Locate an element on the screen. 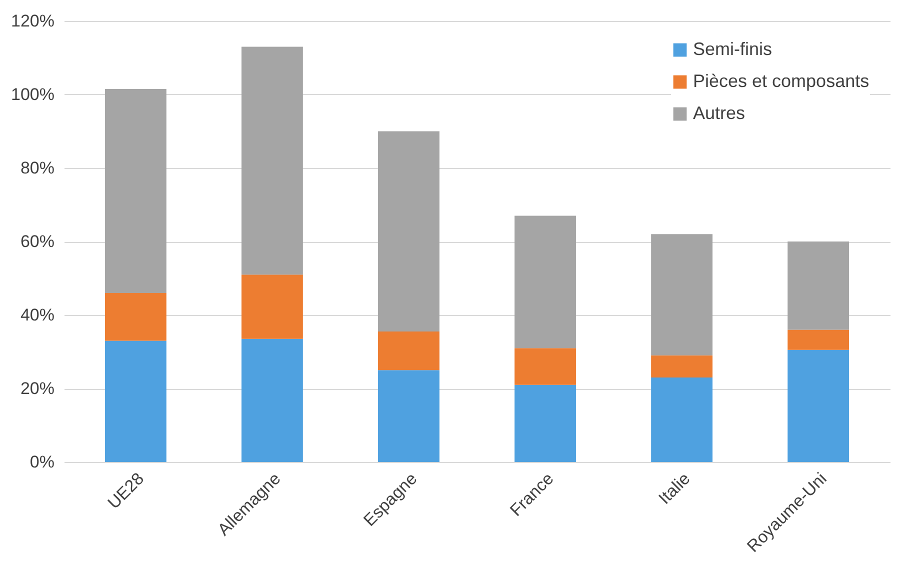 Image resolution: width=909 pixels, height=565 pixels. legend-label: Autres is located at coordinates (719, 113).